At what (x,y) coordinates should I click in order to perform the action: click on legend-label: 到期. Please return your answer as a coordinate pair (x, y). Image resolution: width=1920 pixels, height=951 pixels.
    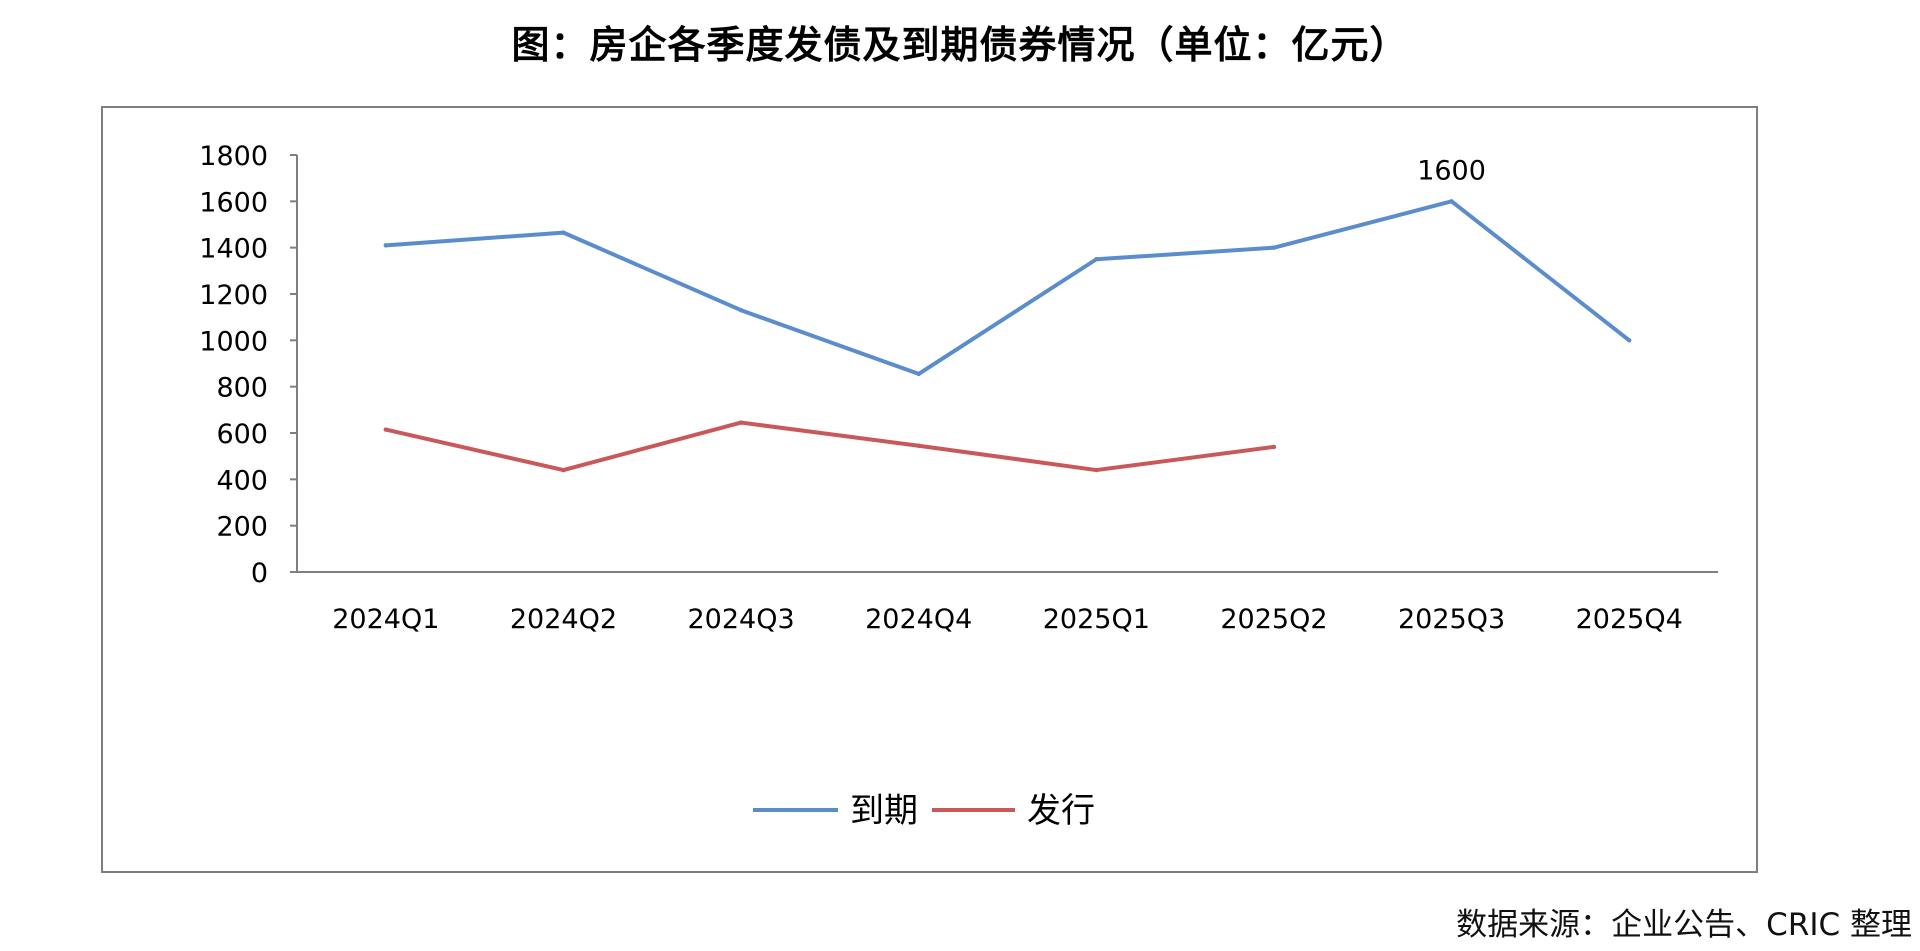
    Looking at the image, I should click on (884, 811).